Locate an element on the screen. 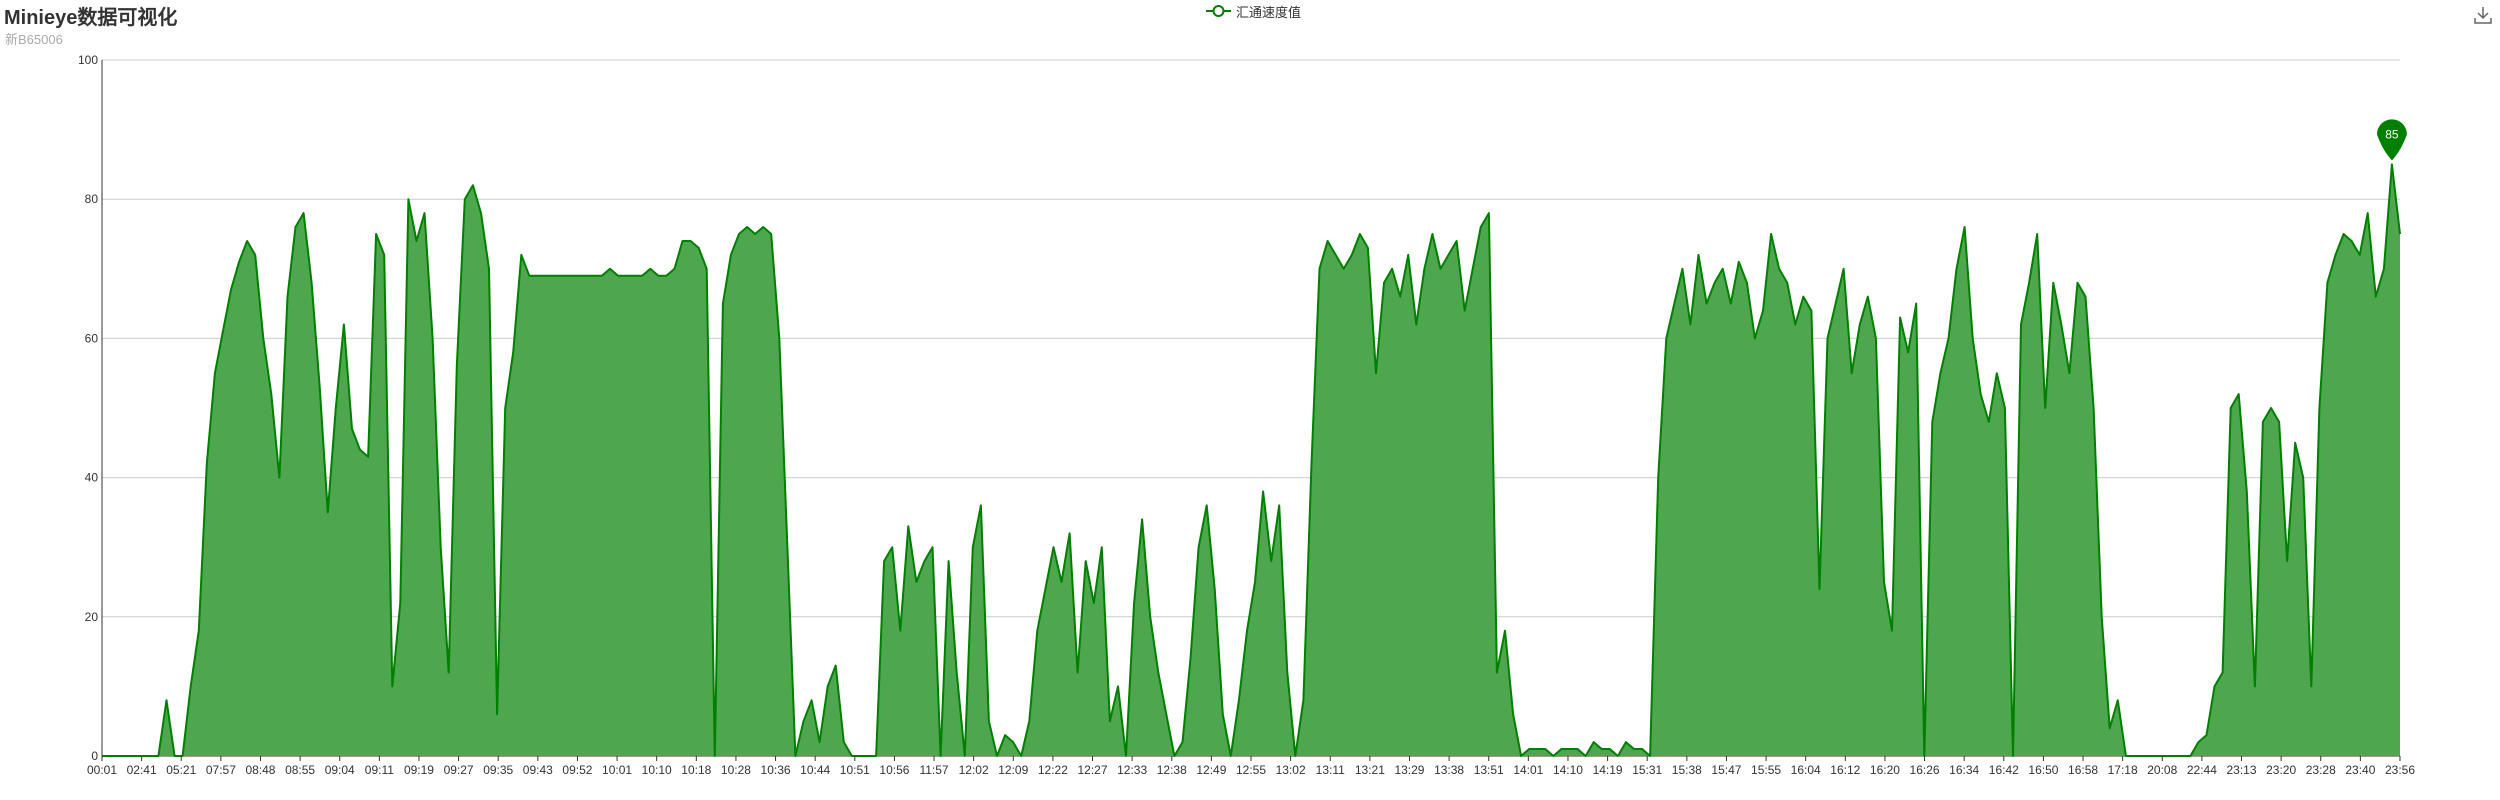  x-tick-label: 00:01 is located at coordinates (102, 770).